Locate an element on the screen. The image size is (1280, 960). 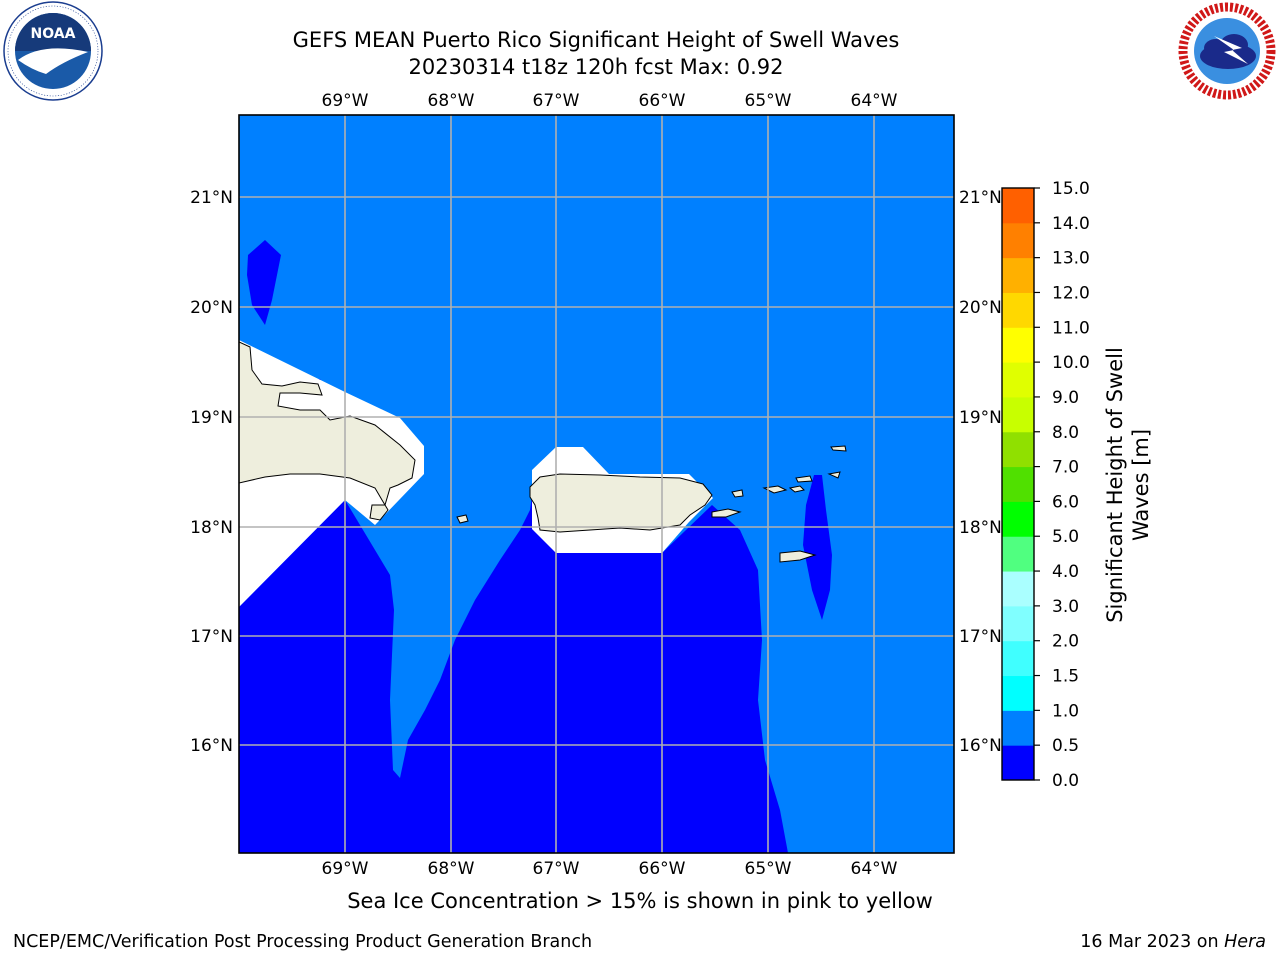
island-anegada is located at coordinates (834, 475).